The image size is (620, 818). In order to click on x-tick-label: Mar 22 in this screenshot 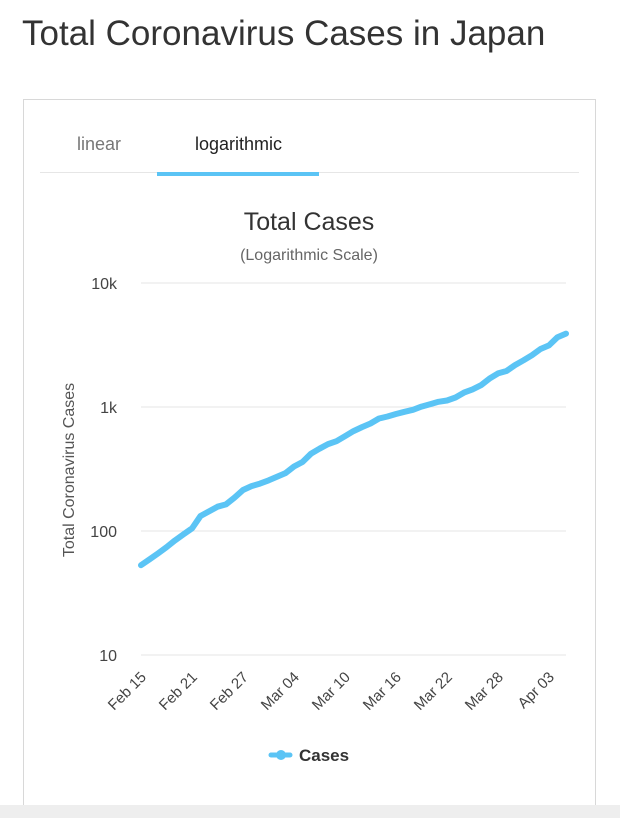, I will do `click(433, 691)`.